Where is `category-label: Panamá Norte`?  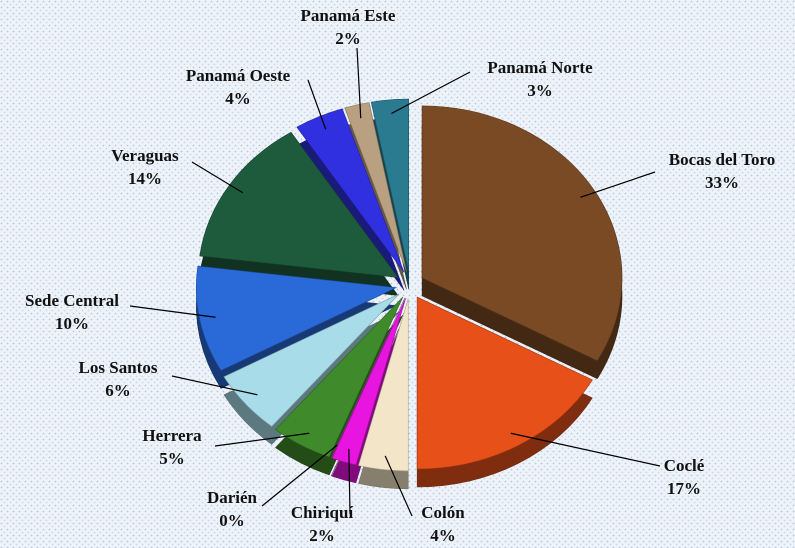
category-label: Panamá Norte is located at coordinates (540, 67).